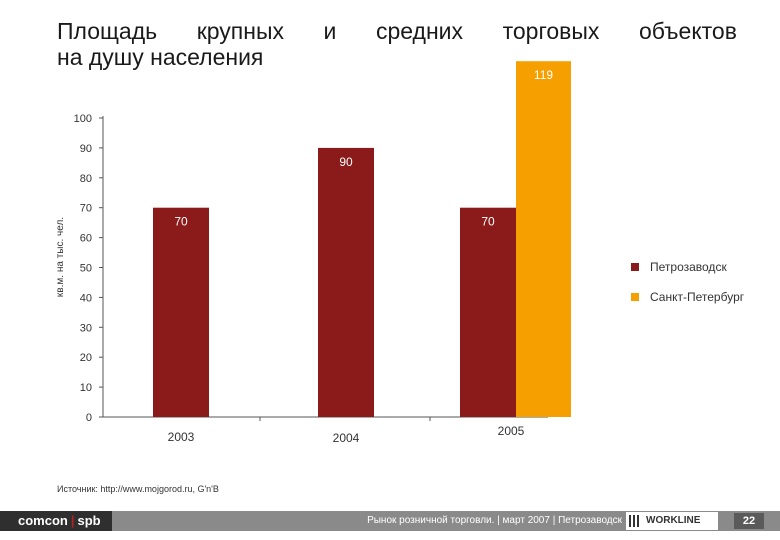 This screenshot has height=540, width=780. Describe the element at coordinates (160, 57) in the screenshot. I see `title-line-2: на душу населения` at that location.